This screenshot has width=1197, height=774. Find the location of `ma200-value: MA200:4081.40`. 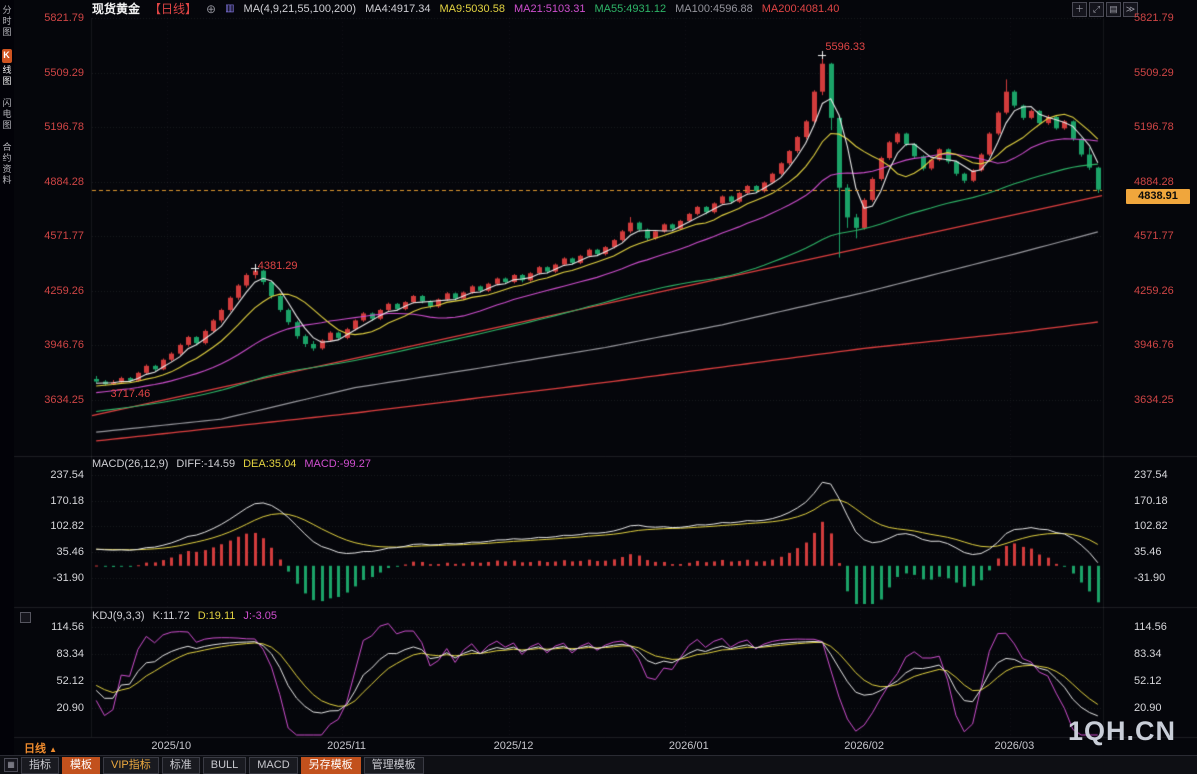

ma200-value: MA200:4081.40 is located at coordinates (800, 8).